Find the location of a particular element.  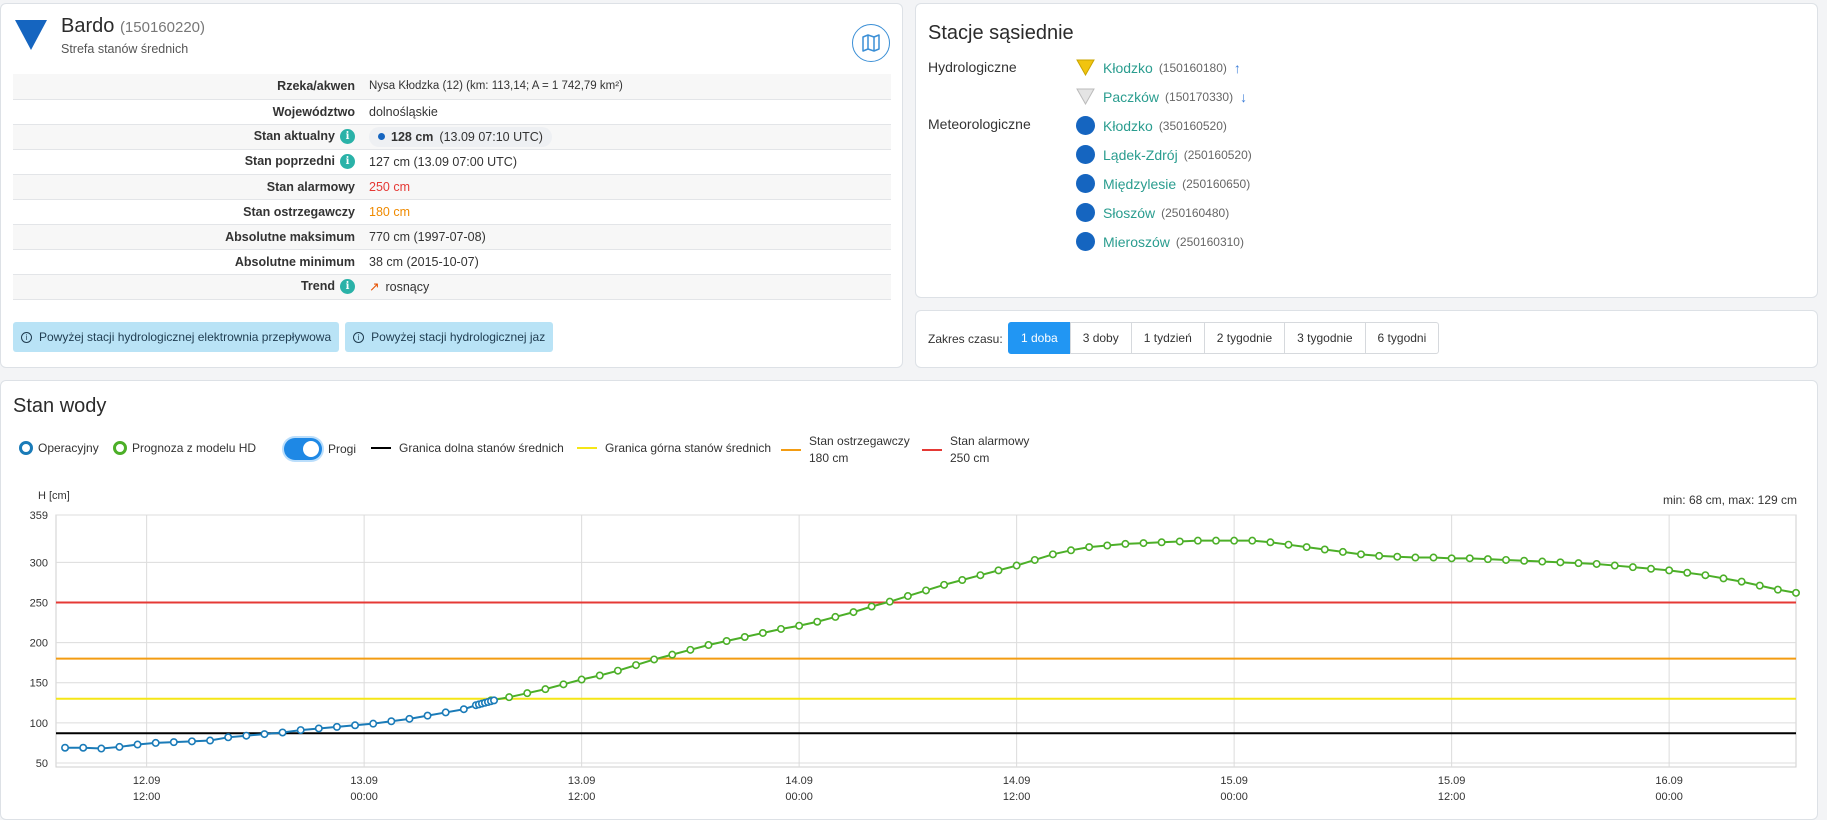

row-voivodeship: Województwo dolnośląskie is located at coordinates (452, 112).